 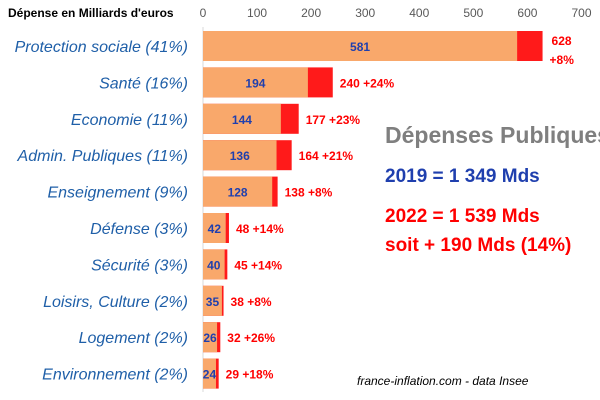 I want to click on x-tick-label: 100, so click(x=257, y=13).